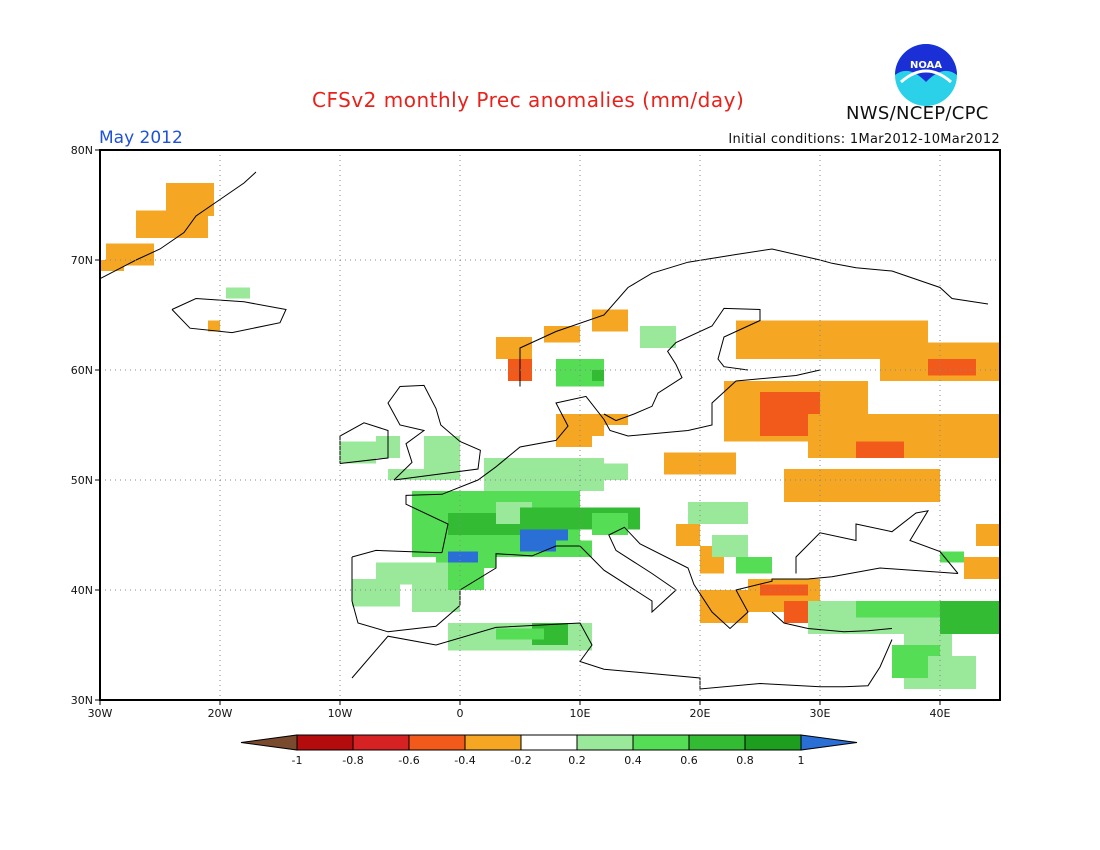 This screenshot has width=1100, height=850. I want to click on colorbar-label: 0.8, so click(745, 760).